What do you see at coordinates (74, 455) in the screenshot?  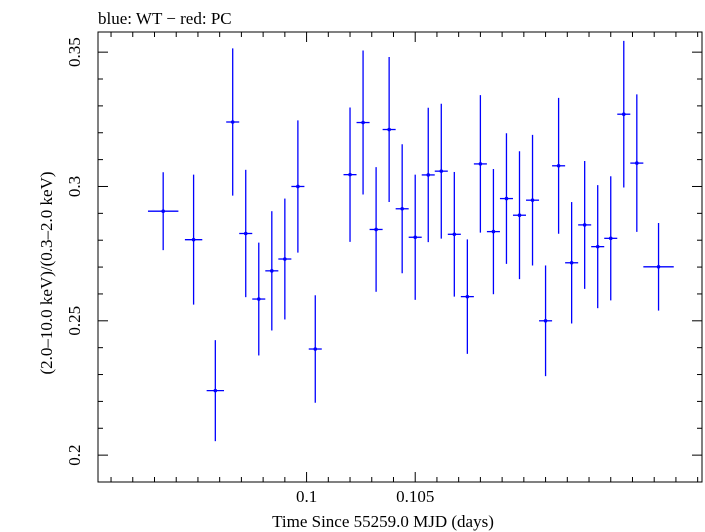 I see `y-tick-label: 0.2` at bounding box center [74, 455].